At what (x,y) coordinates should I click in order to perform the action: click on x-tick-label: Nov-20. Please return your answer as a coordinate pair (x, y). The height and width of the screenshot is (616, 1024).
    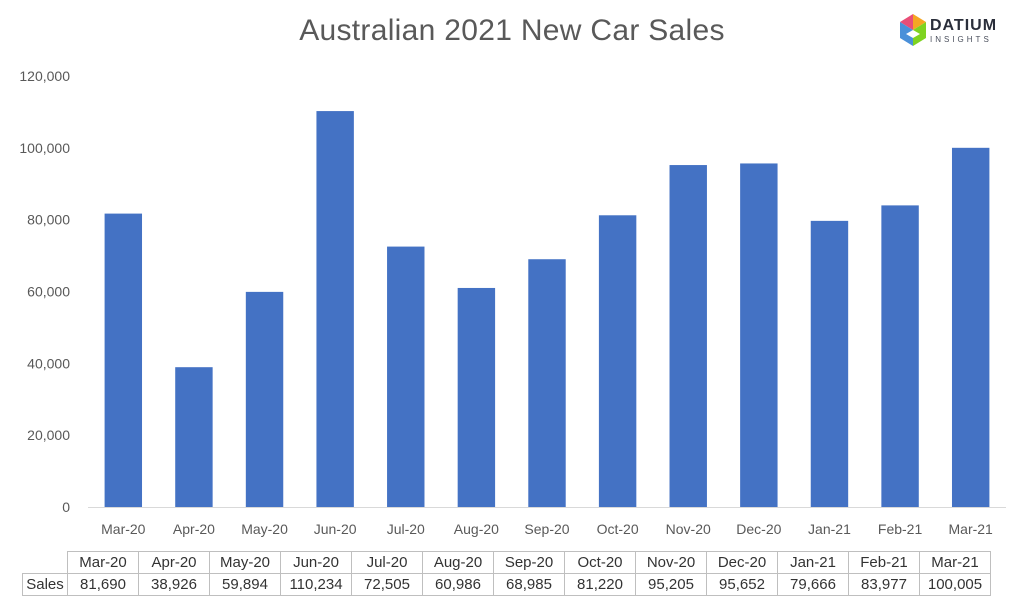
    Looking at the image, I should click on (688, 529).